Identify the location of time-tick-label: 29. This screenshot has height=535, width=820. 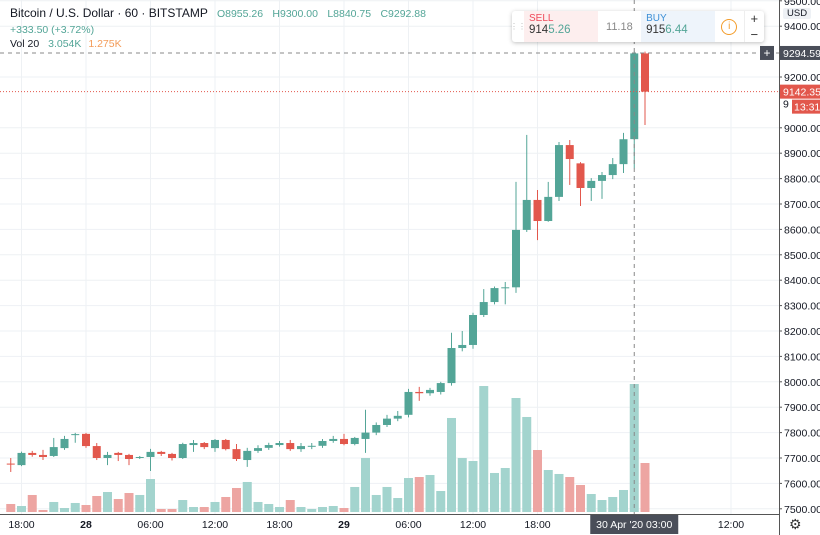
(344, 525).